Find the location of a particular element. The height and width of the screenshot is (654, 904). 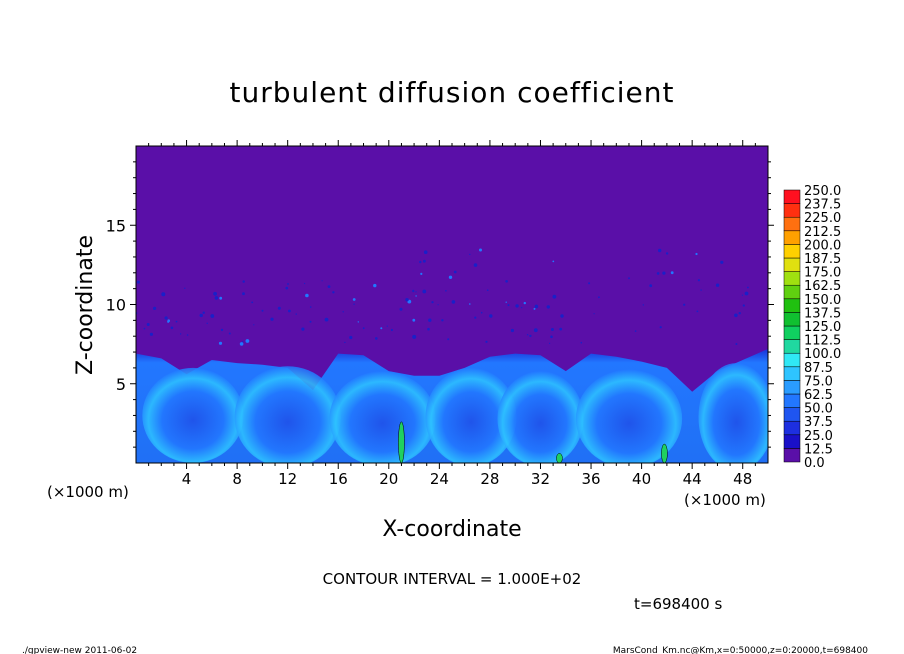

y-tick-label: 10 is located at coordinates (116, 305).